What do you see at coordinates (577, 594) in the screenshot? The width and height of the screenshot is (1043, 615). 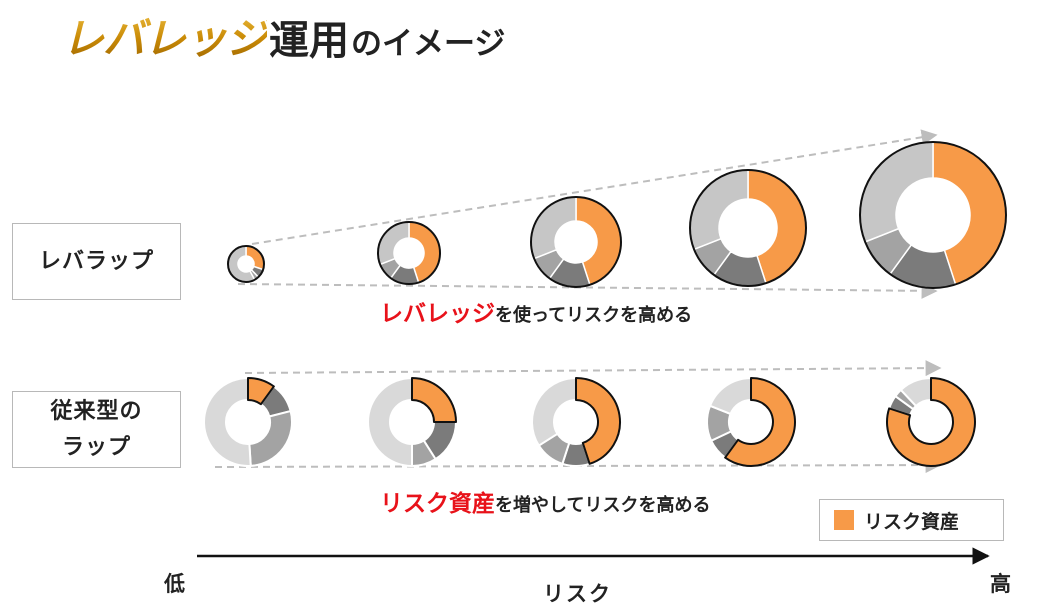 I see `axis-name-label: リスク` at bounding box center [577, 594].